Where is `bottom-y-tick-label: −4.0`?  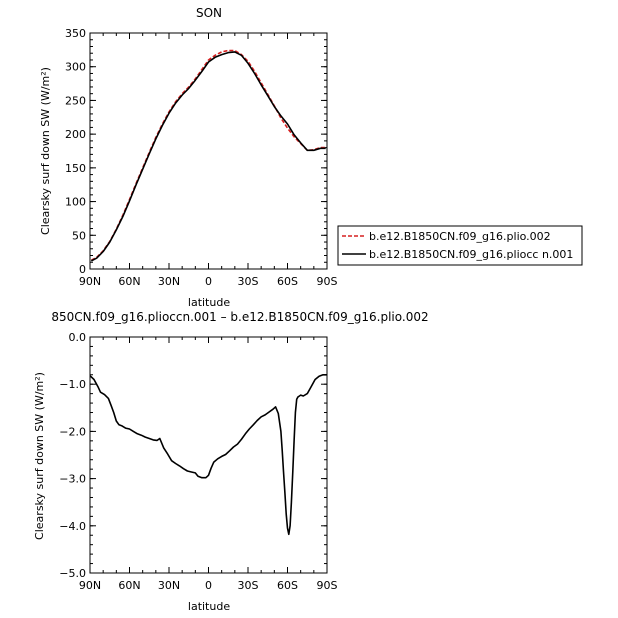
bottom-y-tick-label: −4.0 is located at coordinates (72, 526).